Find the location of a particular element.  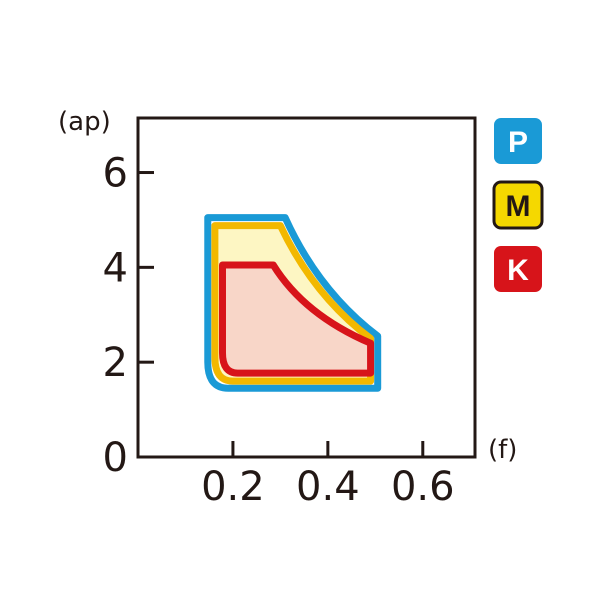

y-tick-label: 6 is located at coordinates (115, 174).